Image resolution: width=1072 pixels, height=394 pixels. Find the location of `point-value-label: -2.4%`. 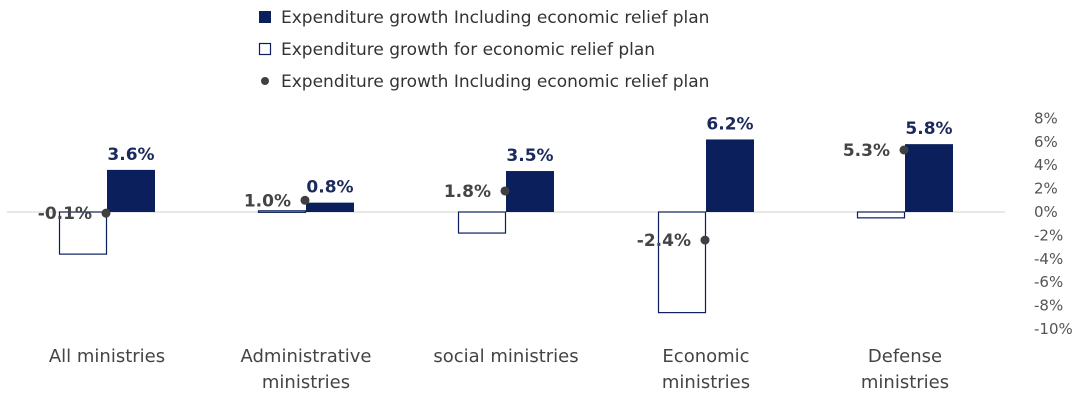

point-value-label: -2.4% is located at coordinates (664, 241).